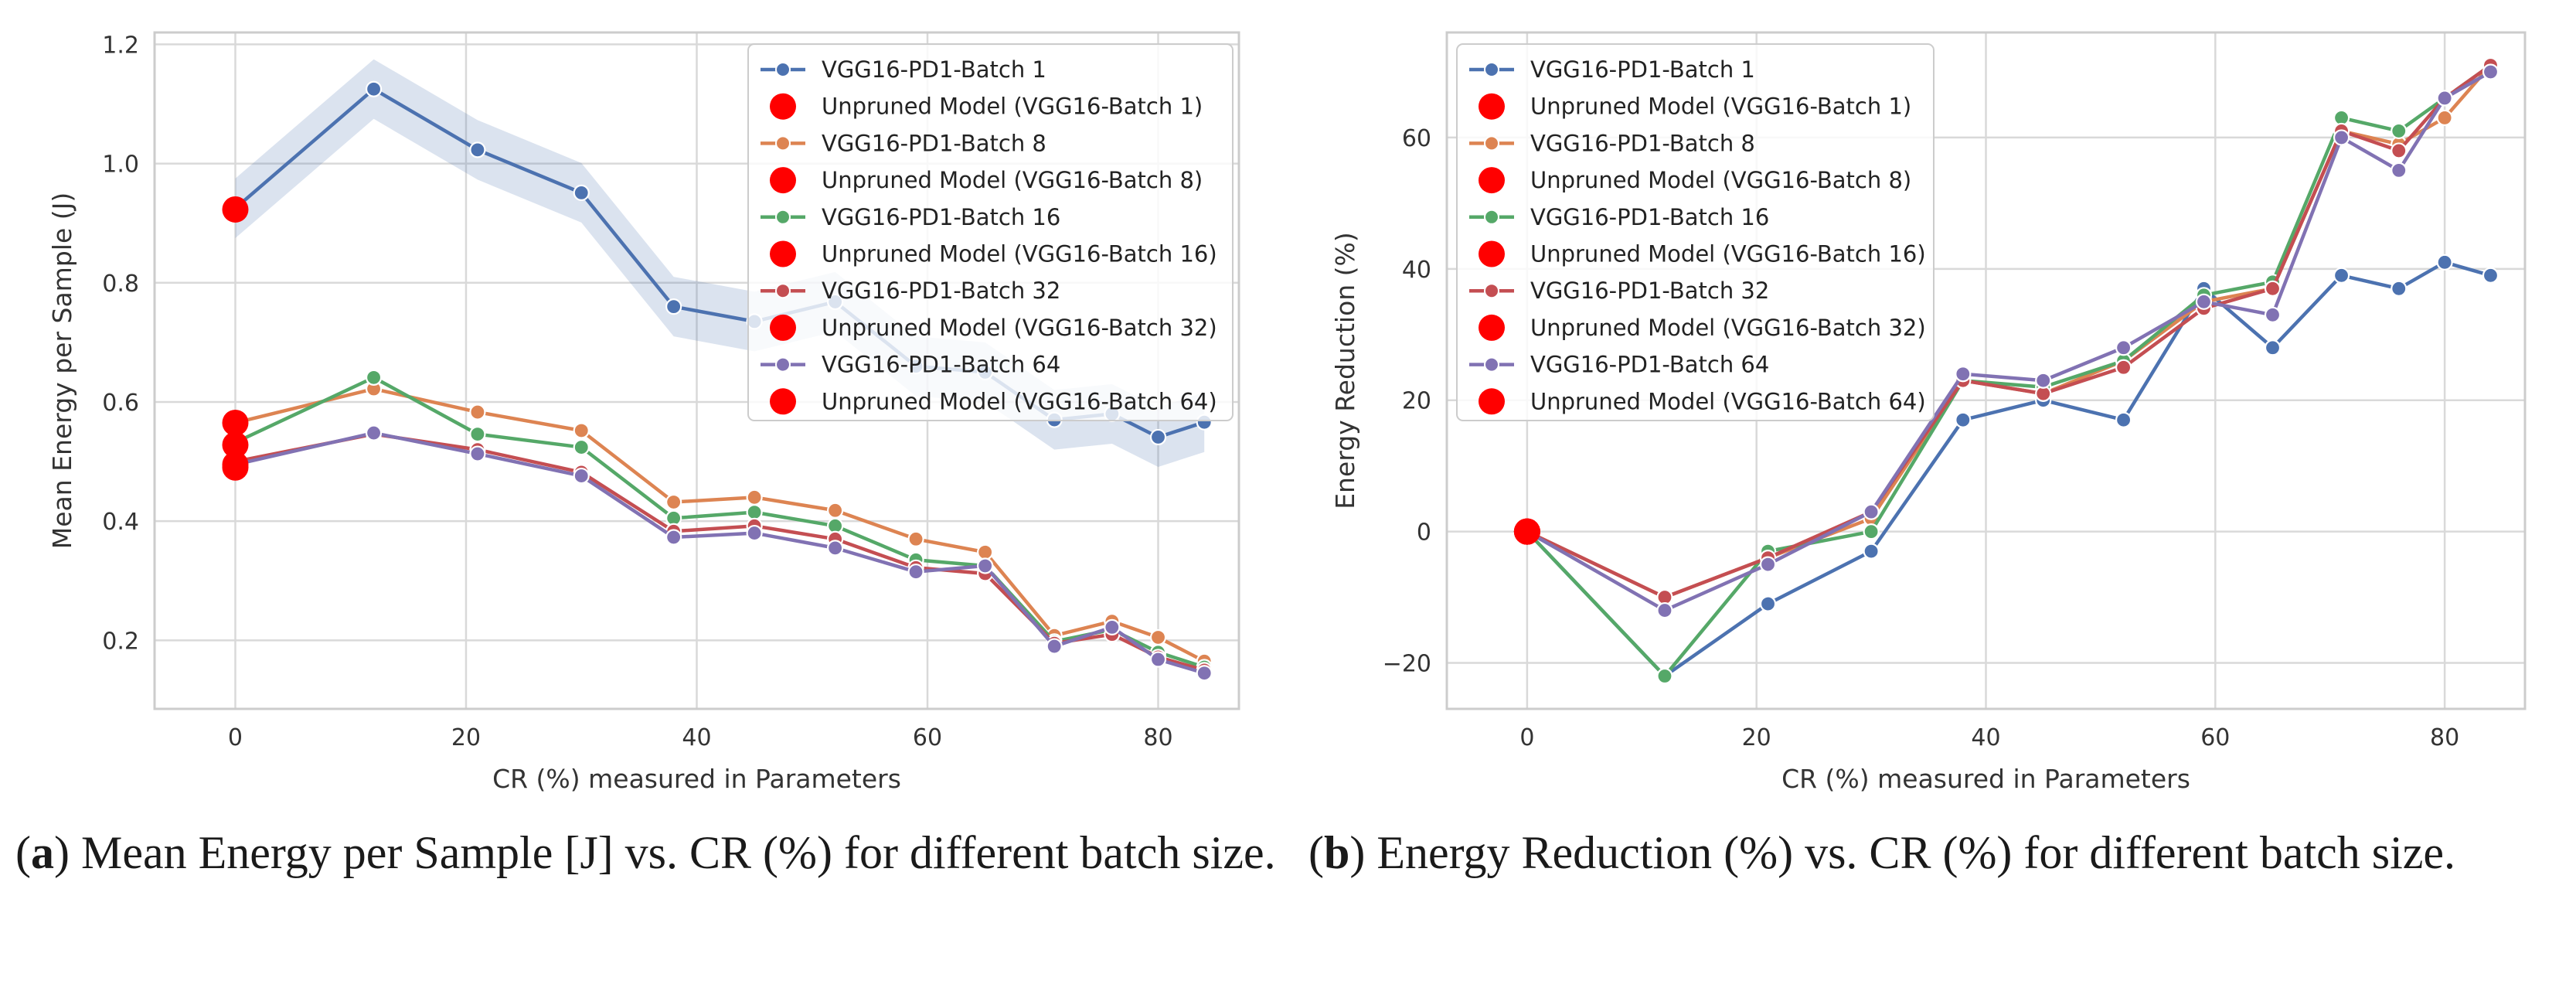 This screenshot has height=998, width=2576. I want to click on charta-ytick-3: 0.8, so click(120, 284).